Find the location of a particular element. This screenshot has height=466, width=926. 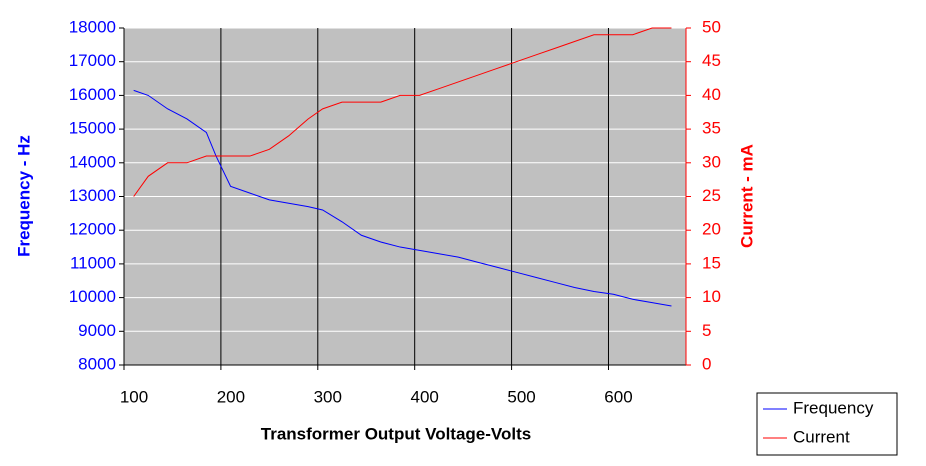

y2-tick-label: 20 is located at coordinates (711, 229).